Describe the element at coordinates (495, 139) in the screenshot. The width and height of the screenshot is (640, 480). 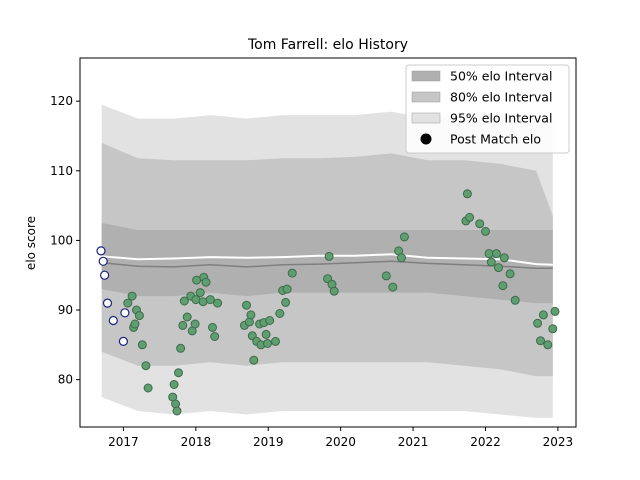
I see `legend-entry-label: Post Match elo` at that location.